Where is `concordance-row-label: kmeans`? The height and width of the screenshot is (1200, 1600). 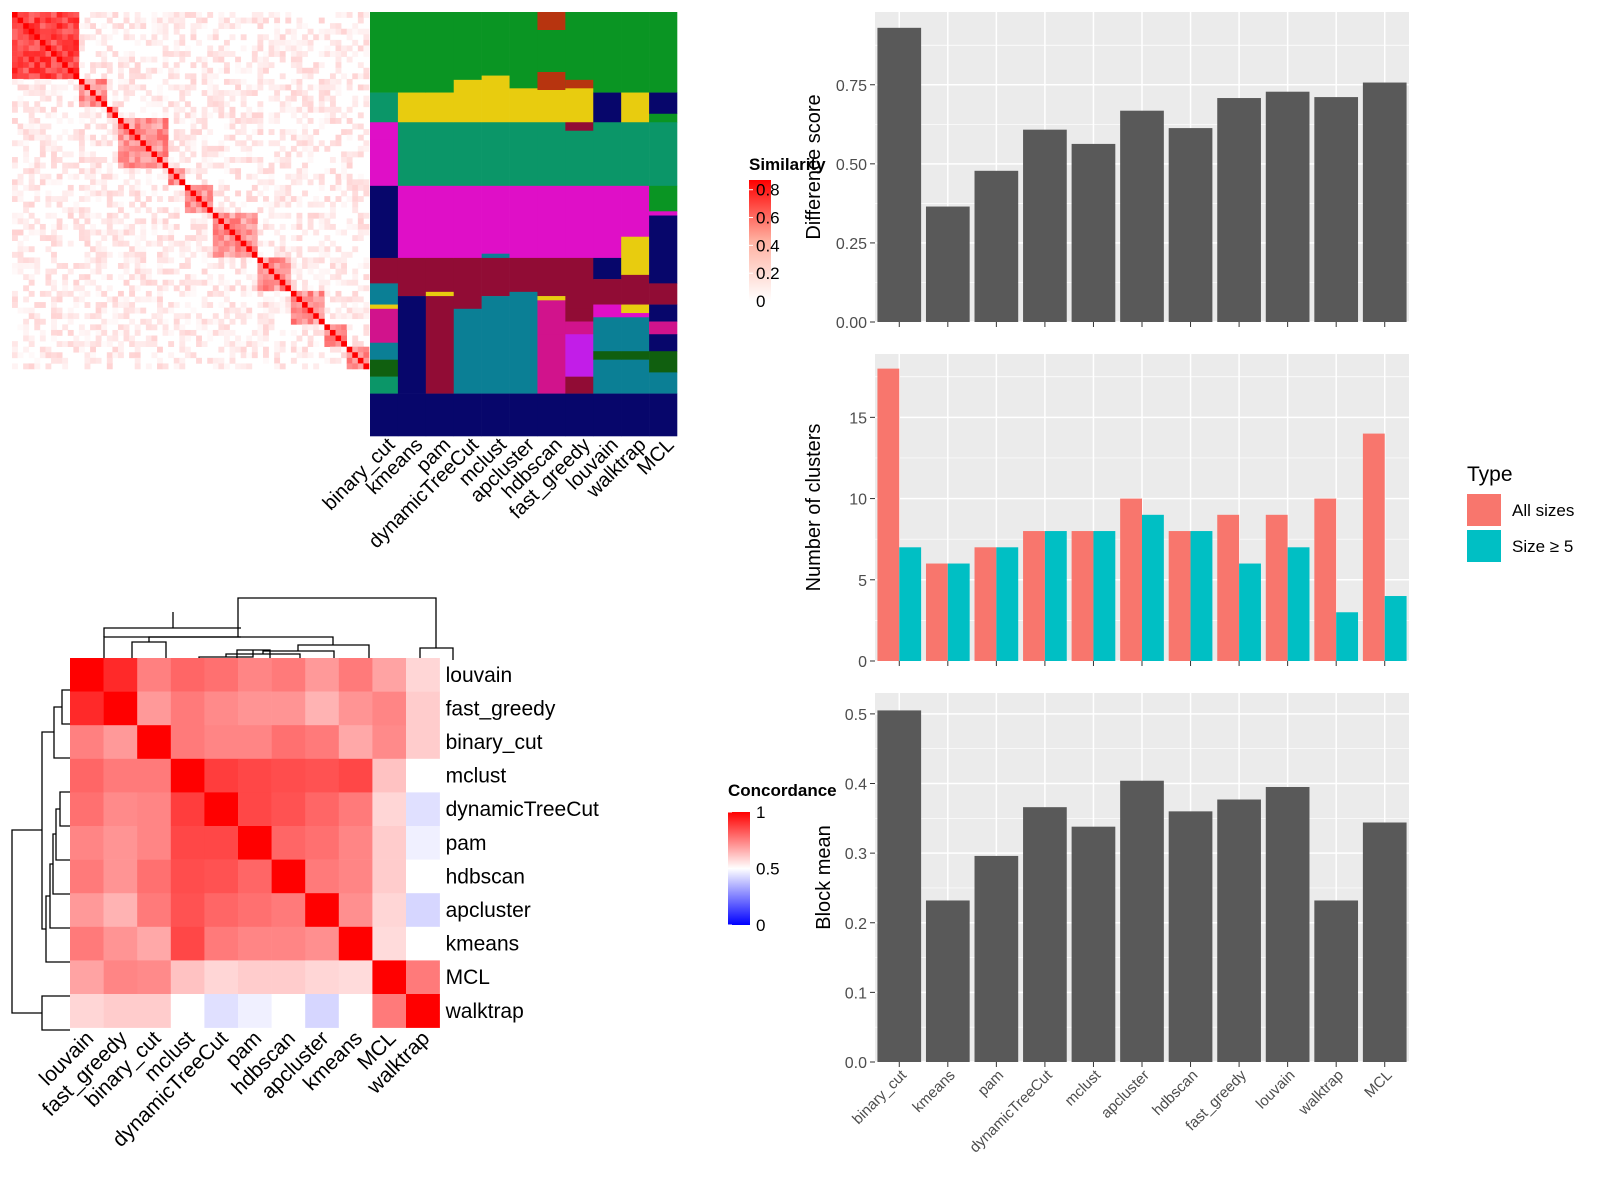
concordance-row-label: kmeans is located at coordinates (483, 944).